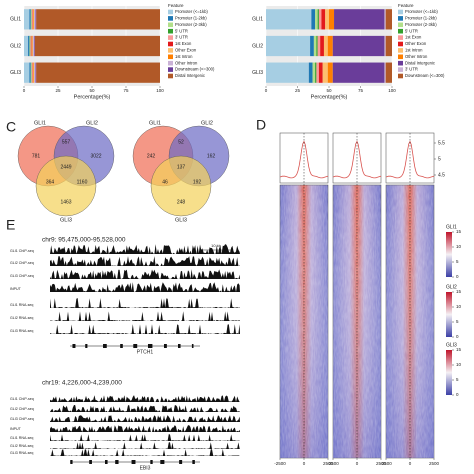 The height and width of the screenshot is (474, 474). Describe the element at coordinates (181, 142) in the screenshot. I see `region-count: 52` at that location.